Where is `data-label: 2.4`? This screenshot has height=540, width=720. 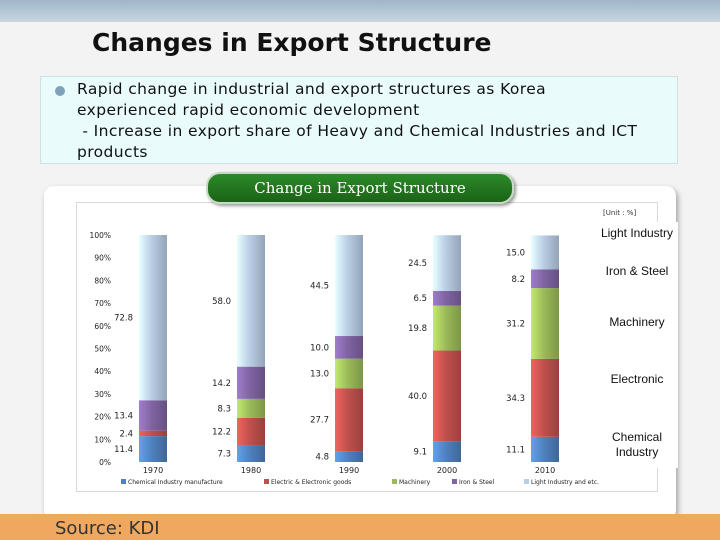
data-label: 2.4 is located at coordinates (126, 434).